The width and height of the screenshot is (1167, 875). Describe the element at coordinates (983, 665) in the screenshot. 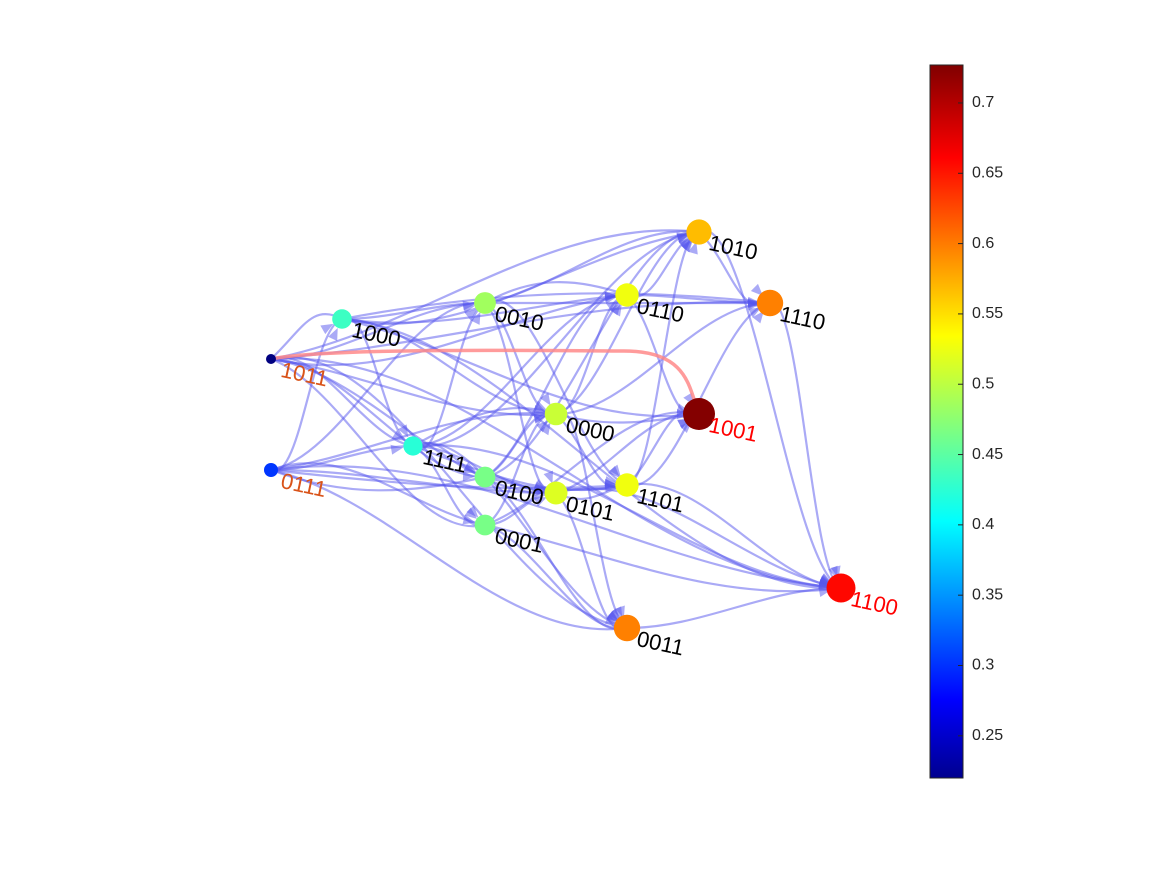

I see `colorbar-tick-label: 0.3` at that location.